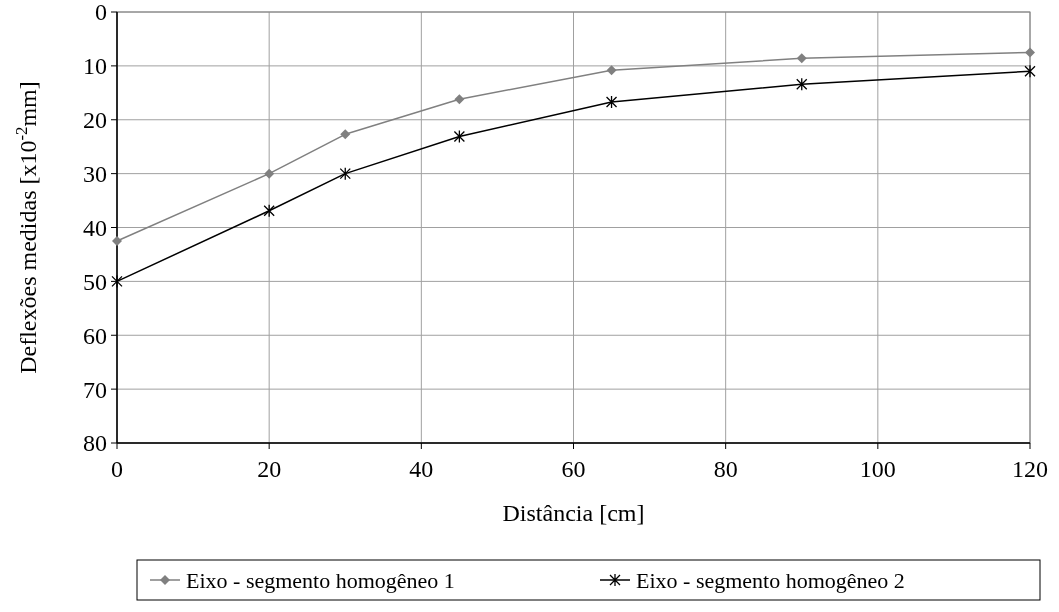  What do you see at coordinates (725, 469) in the screenshot?
I see `x-tick-label: 80` at bounding box center [725, 469].